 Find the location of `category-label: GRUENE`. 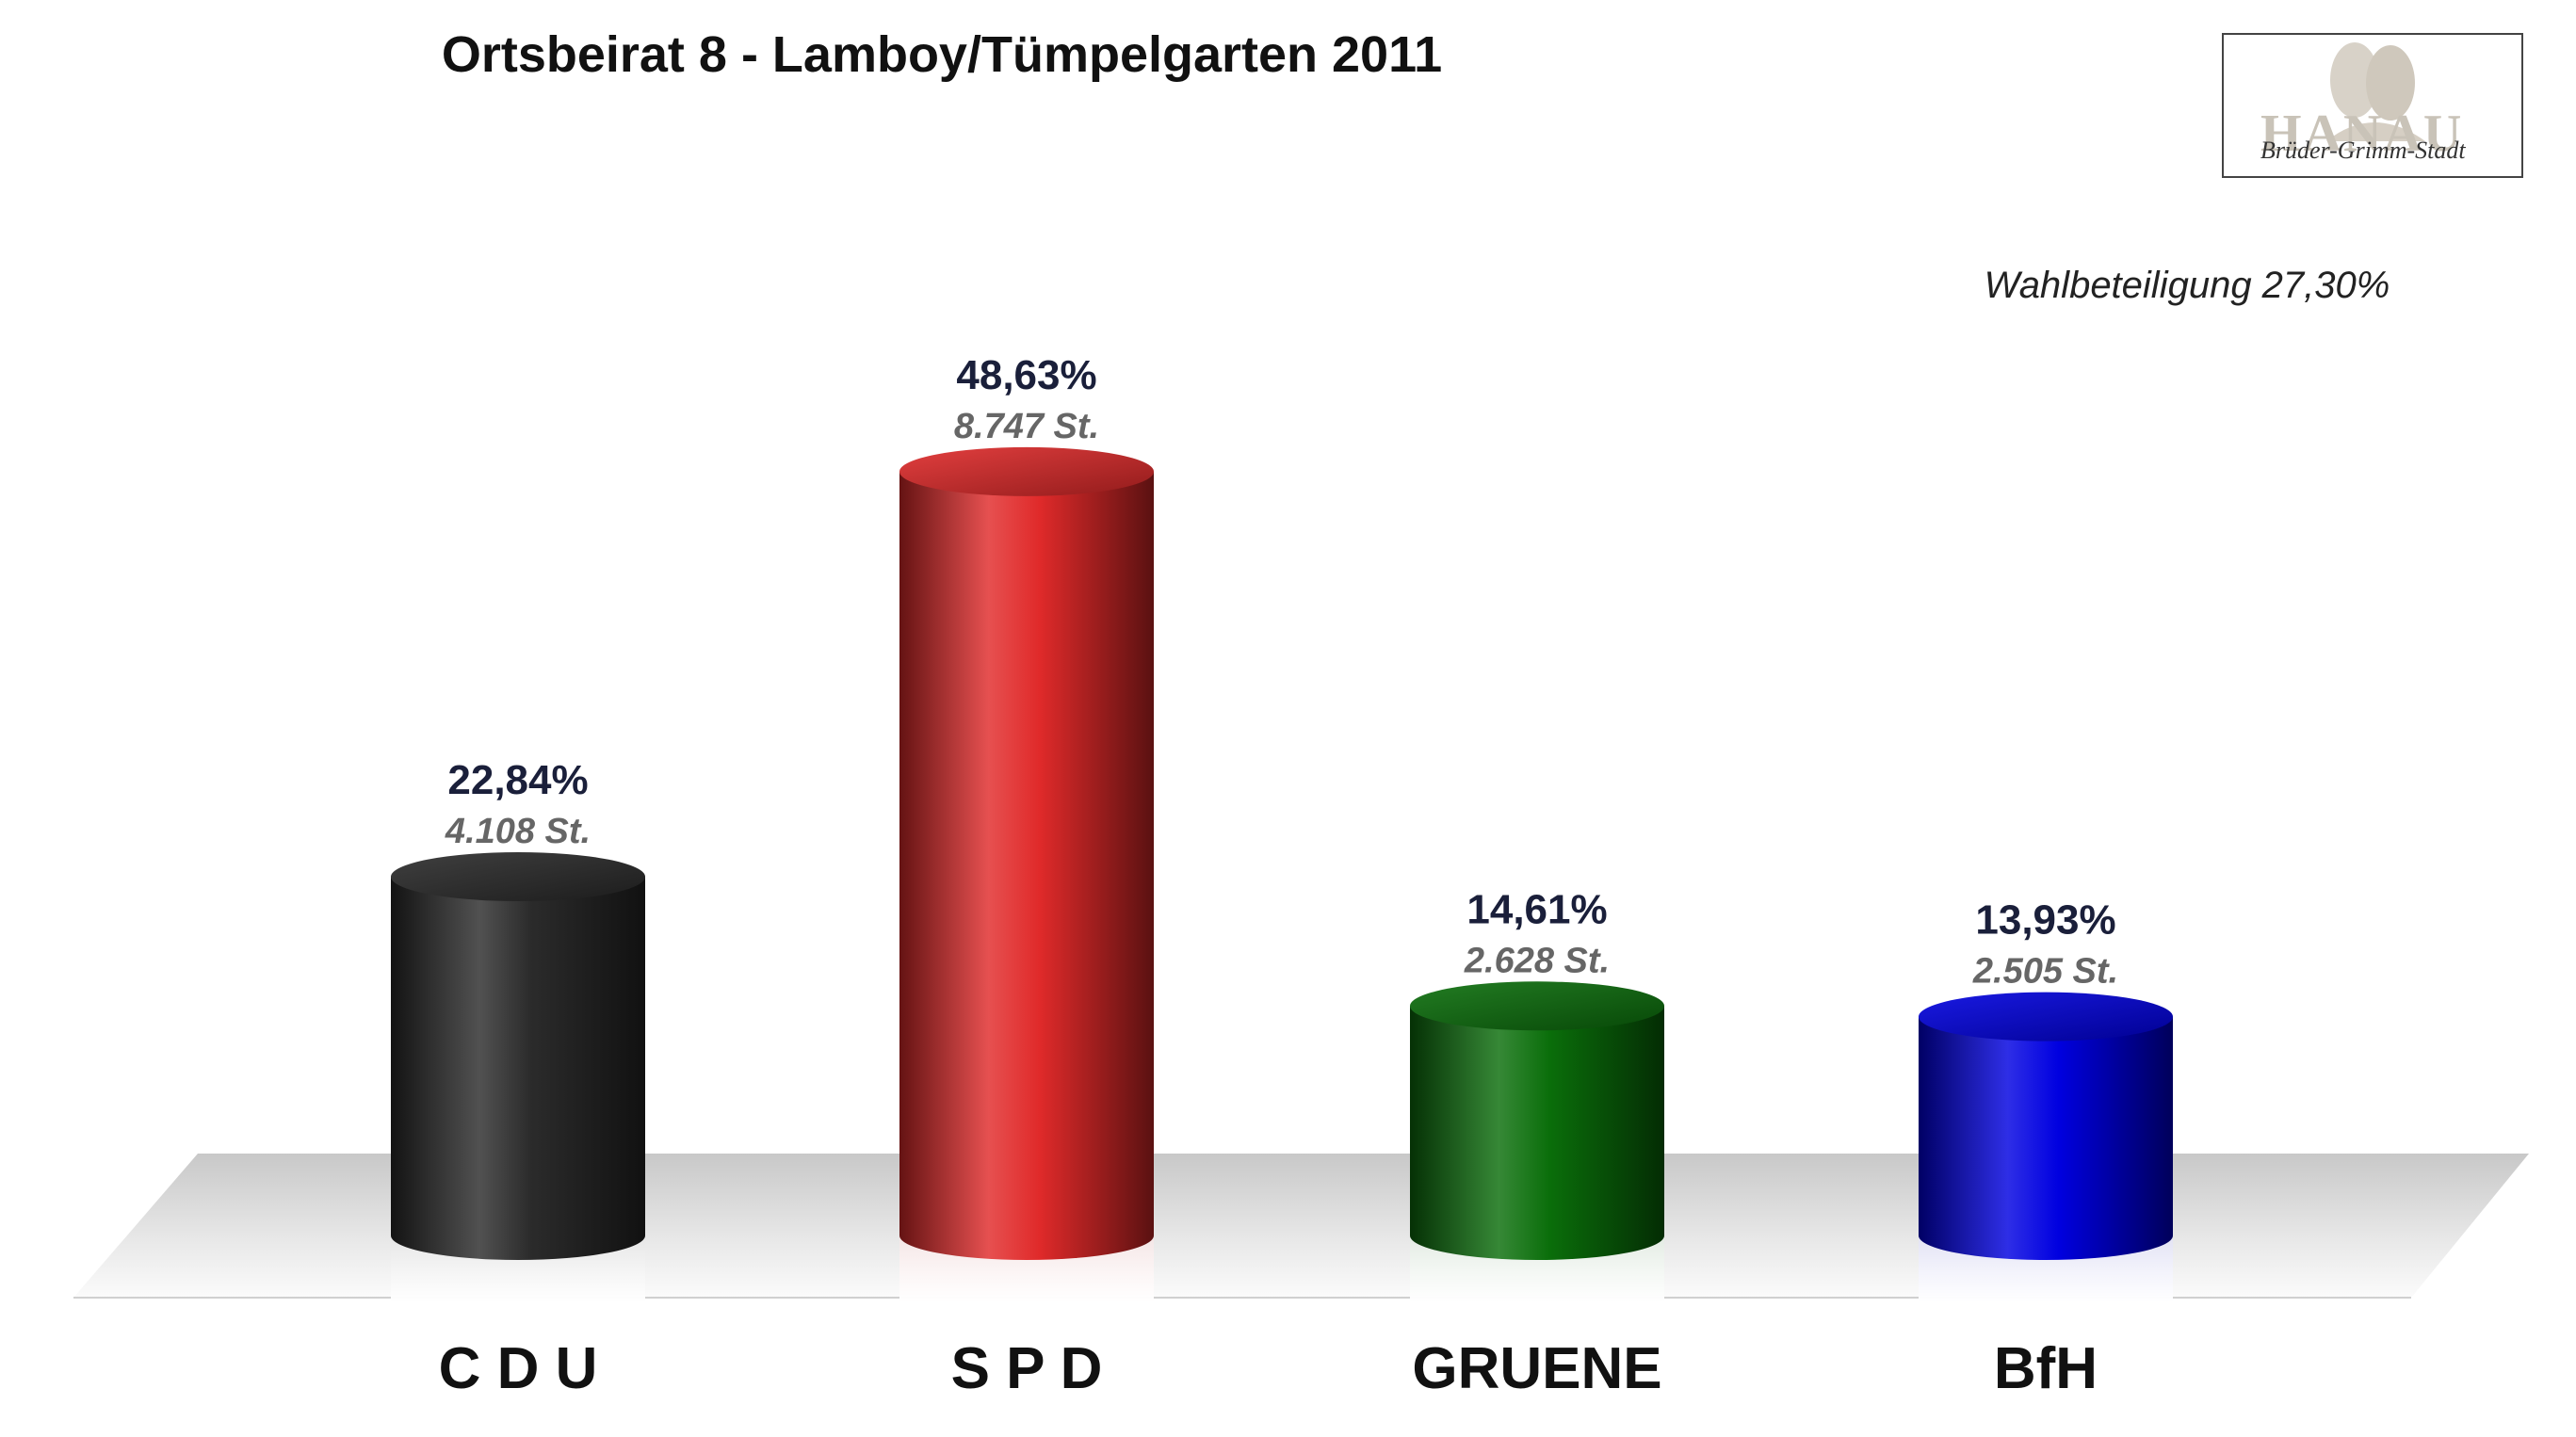

category-label: GRUENE is located at coordinates (1536, 1369).